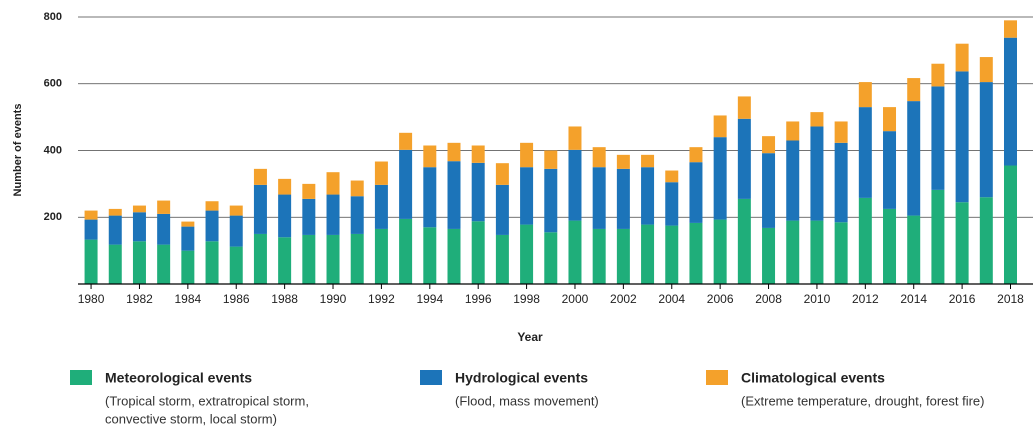 The height and width of the screenshot is (432, 1033). What do you see at coordinates (720, 299) in the screenshot?
I see `x-tick-label: 2006` at bounding box center [720, 299].